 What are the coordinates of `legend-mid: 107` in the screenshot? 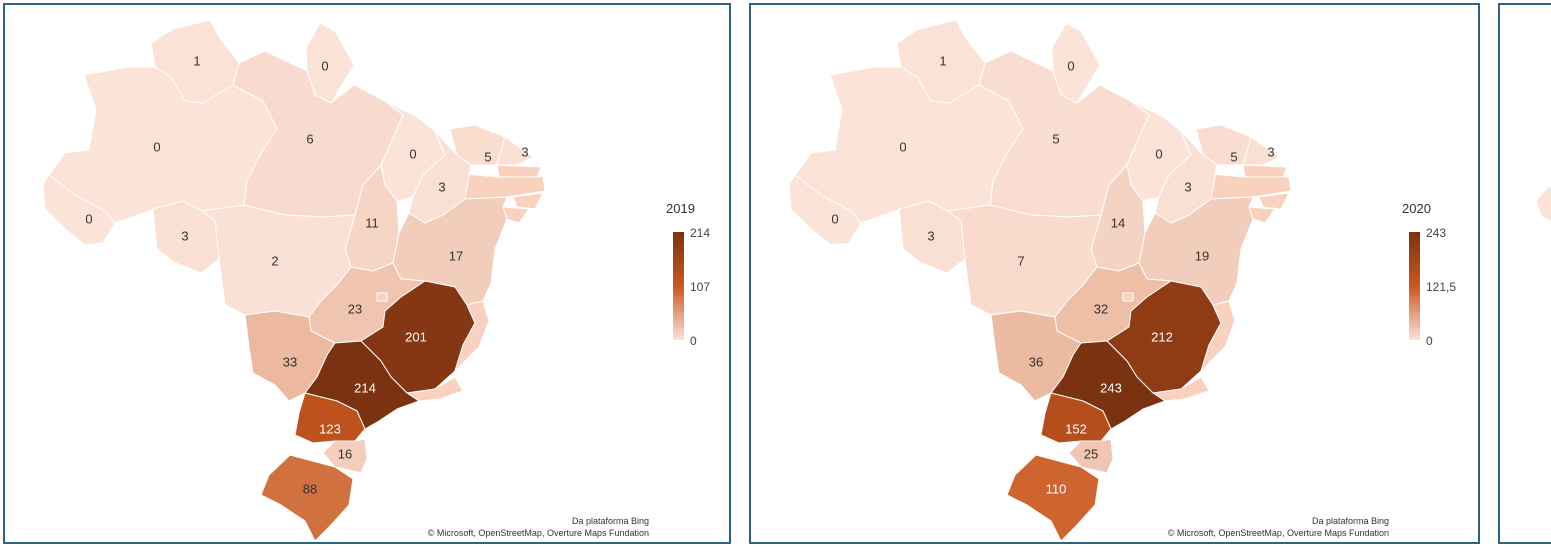 It's located at (700, 287).